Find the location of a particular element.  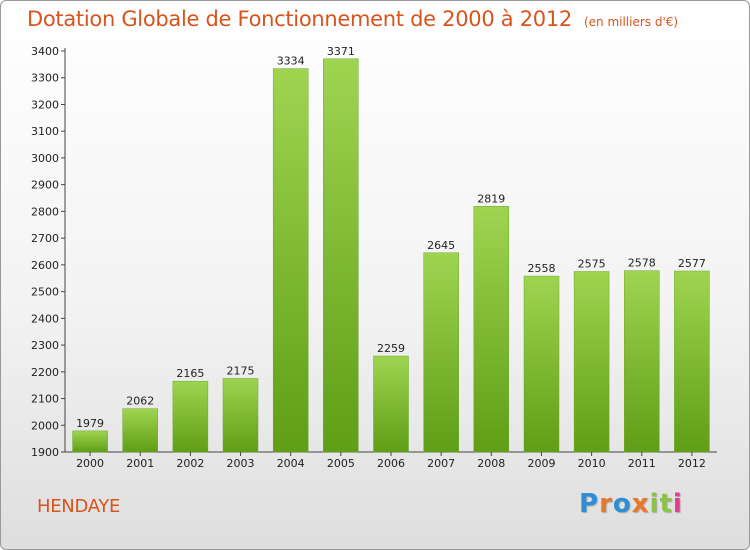

y-tick-label: 2800 is located at coordinates (45, 211).